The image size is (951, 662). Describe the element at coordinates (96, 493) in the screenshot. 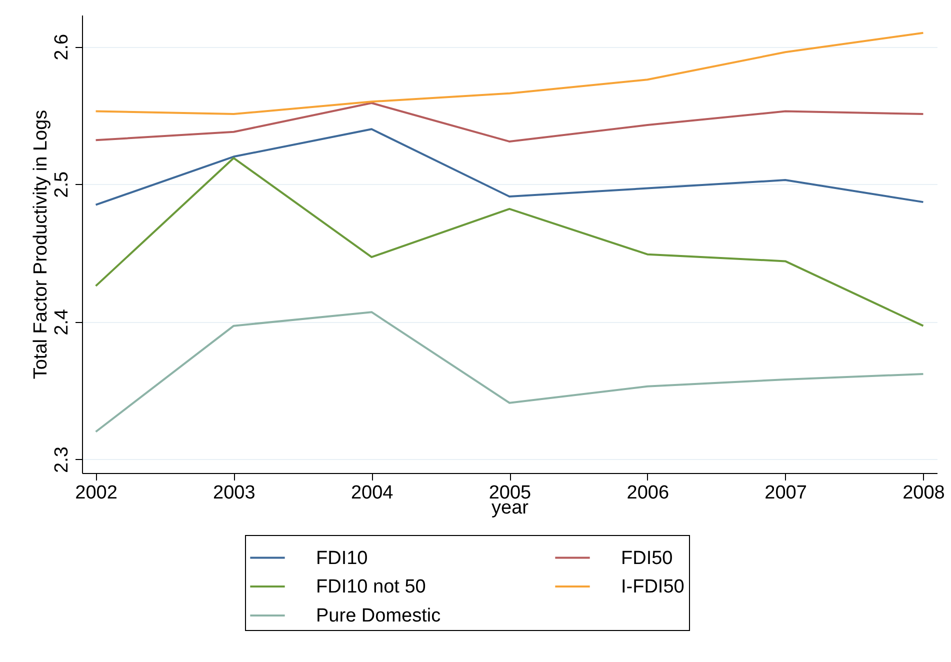

I see `x-tick-label: 2002` at that location.